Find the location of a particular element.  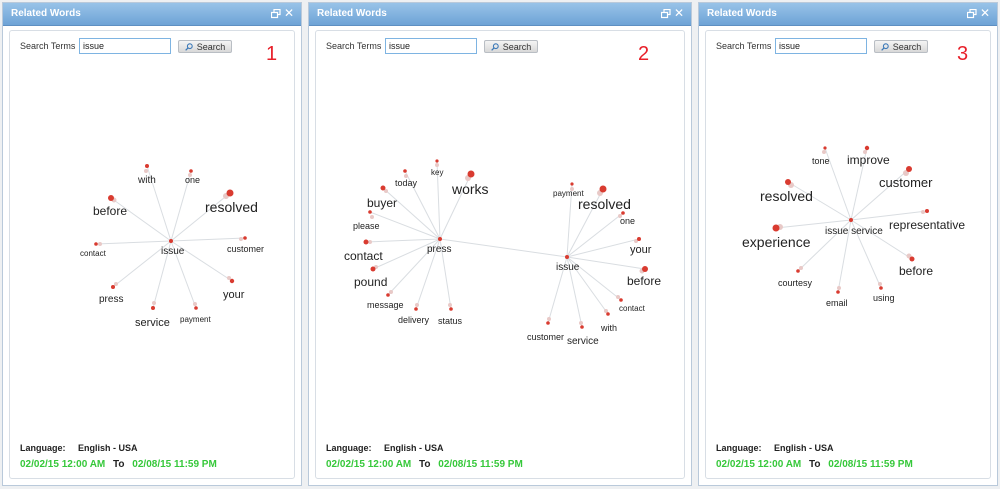

word-node-experience: experience is located at coordinates (776, 237).